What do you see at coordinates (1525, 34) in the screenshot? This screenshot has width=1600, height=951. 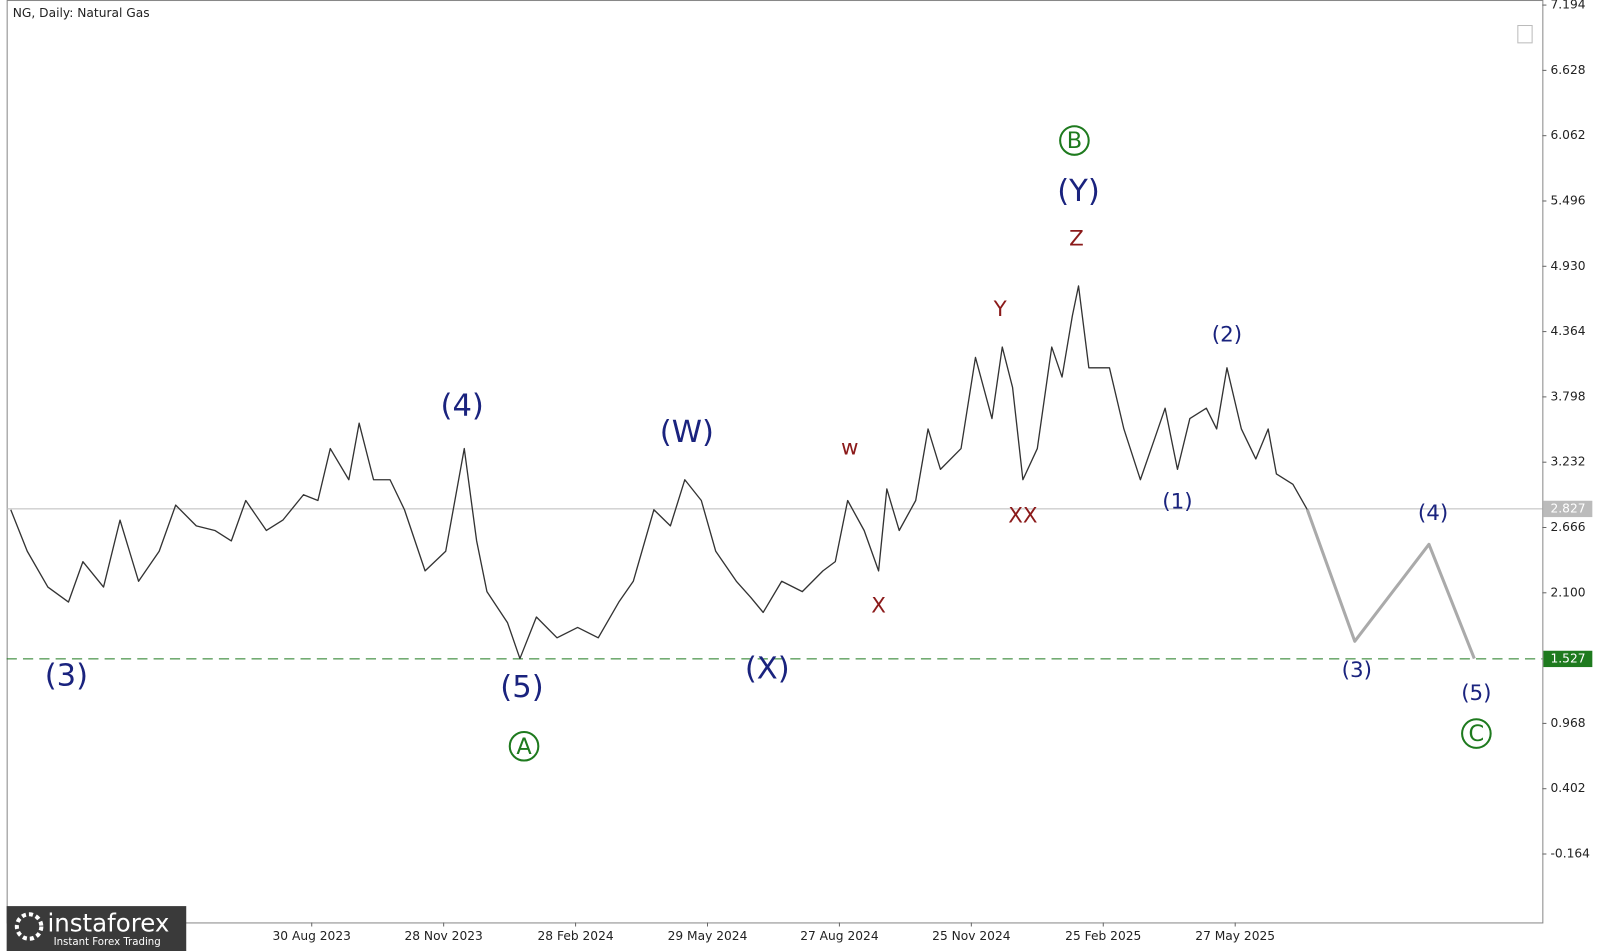 I see `toolbar-icon` at bounding box center [1525, 34].